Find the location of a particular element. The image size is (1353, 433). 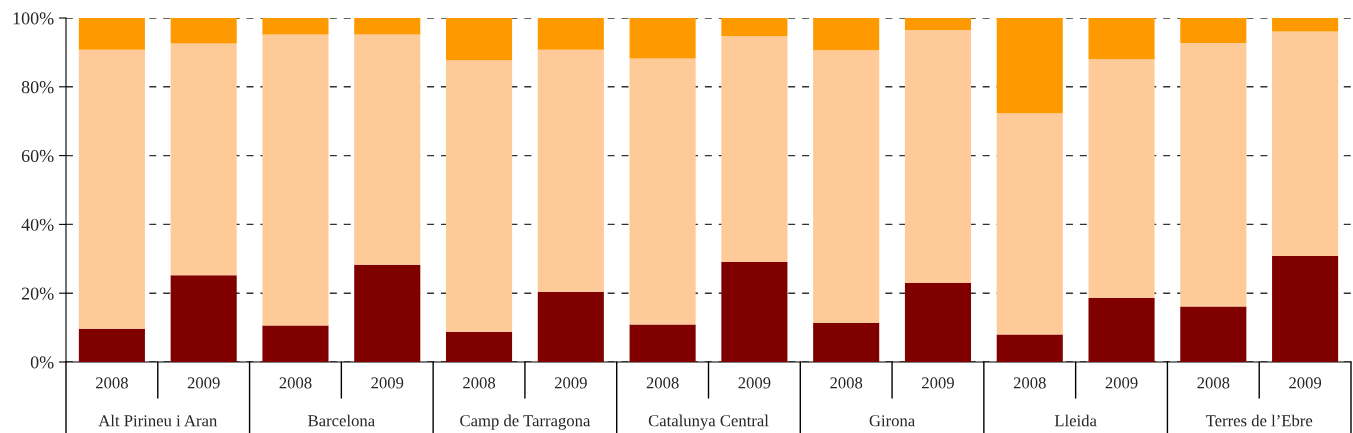

y-tick-label: 60% is located at coordinates (37, 156).